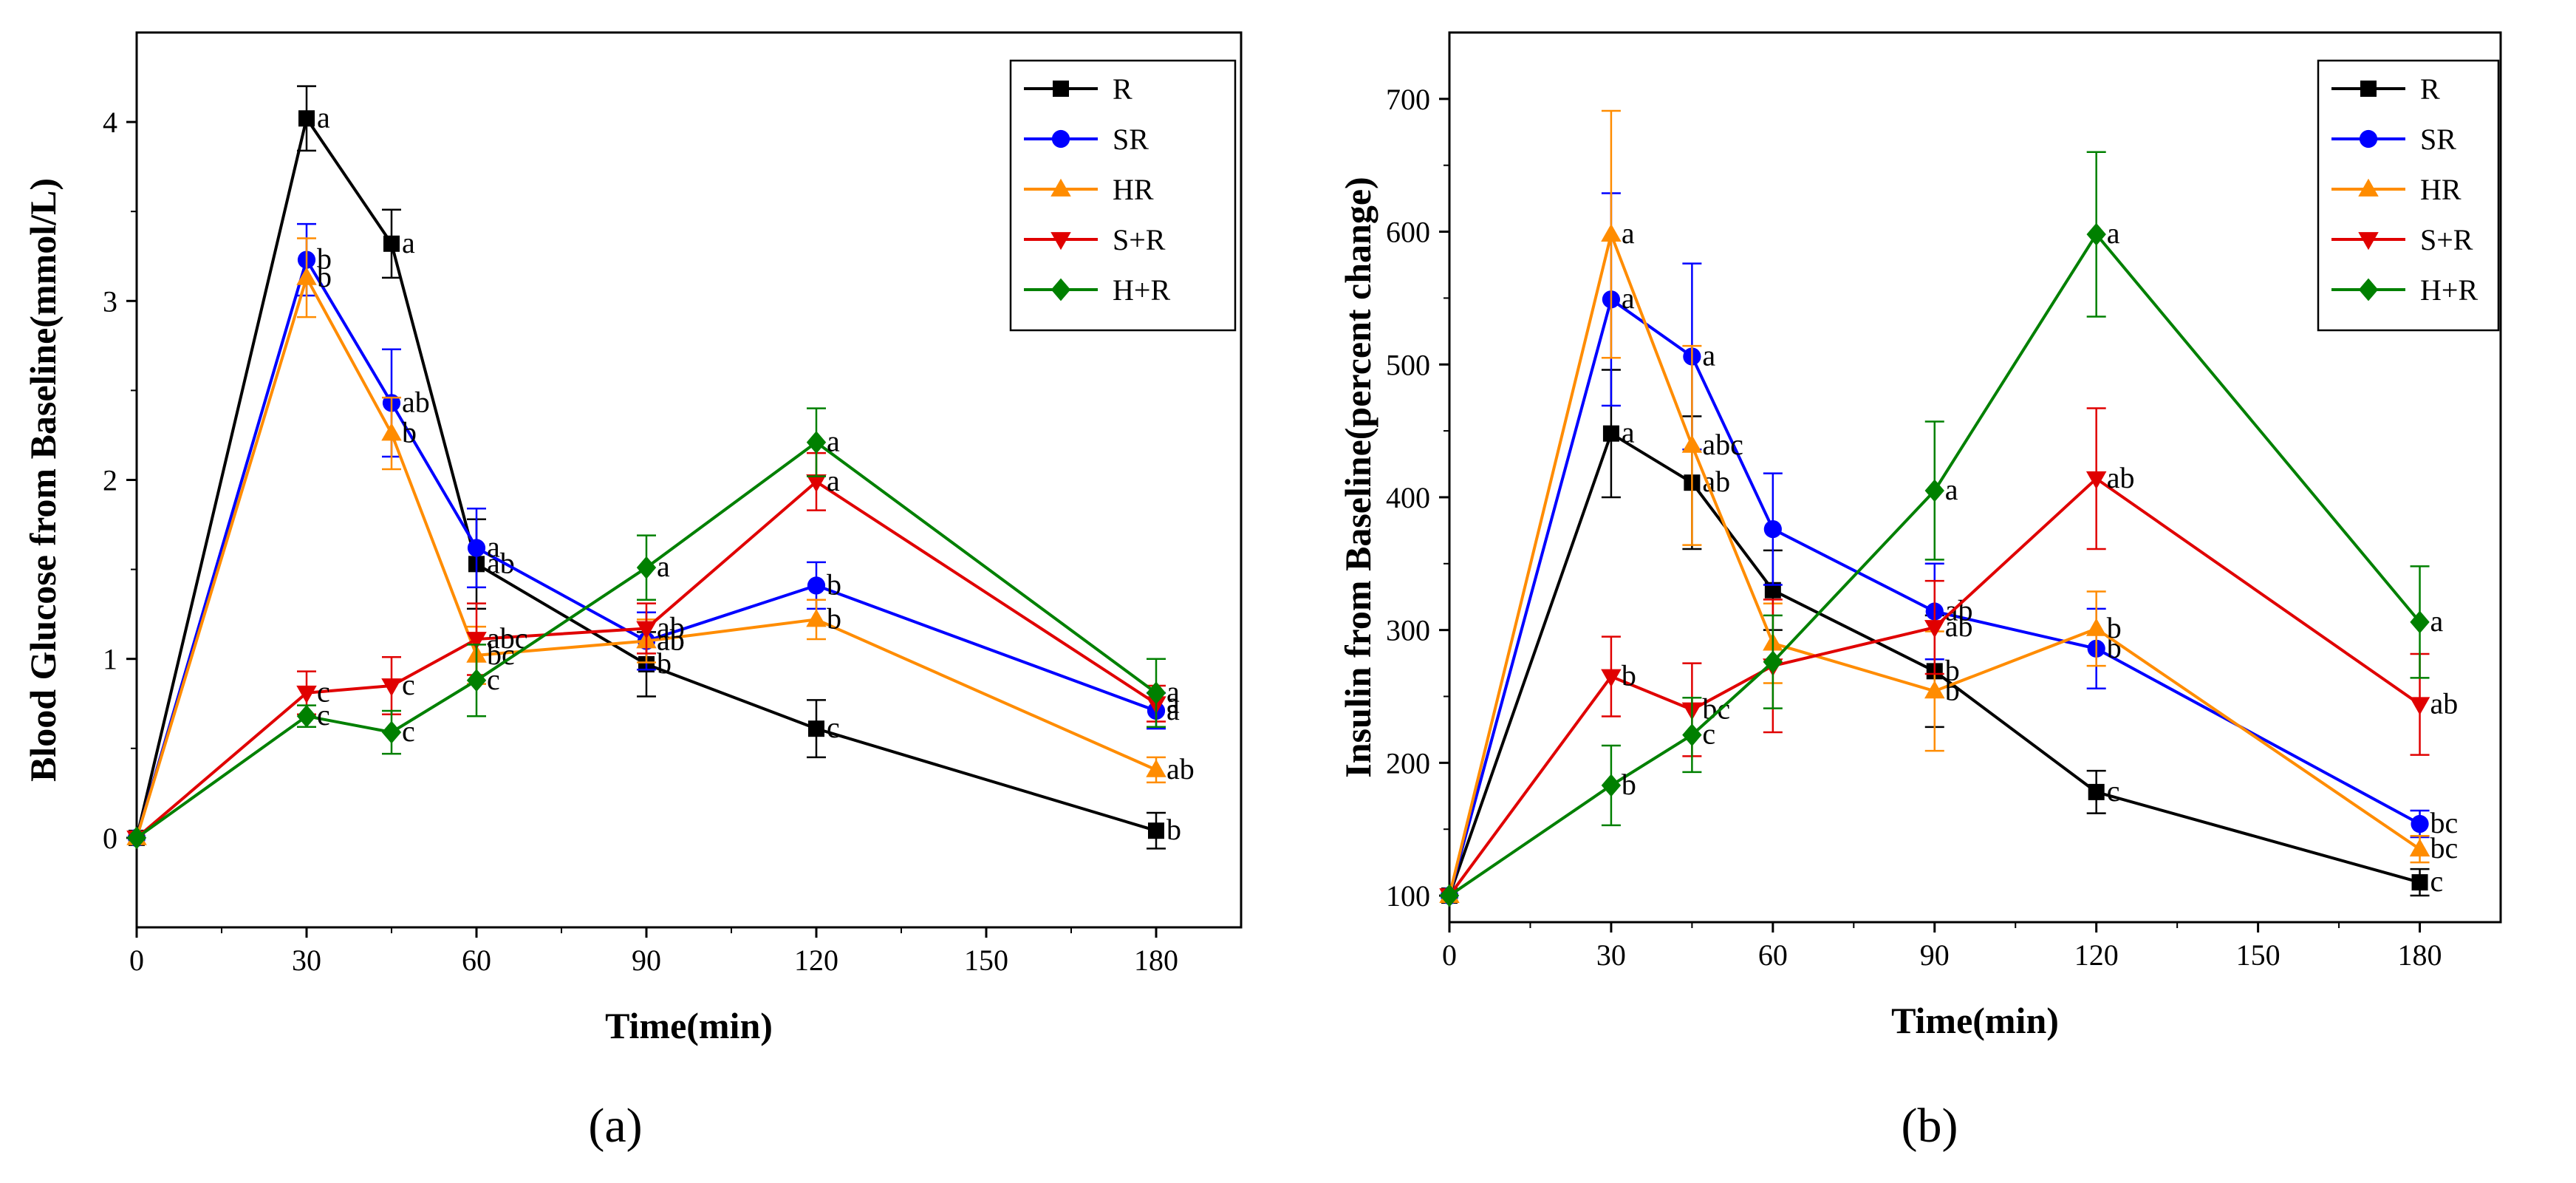  Describe the element at coordinates (2258, 955) in the screenshot. I see `panel-b-x-tick-label: 150` at that location.